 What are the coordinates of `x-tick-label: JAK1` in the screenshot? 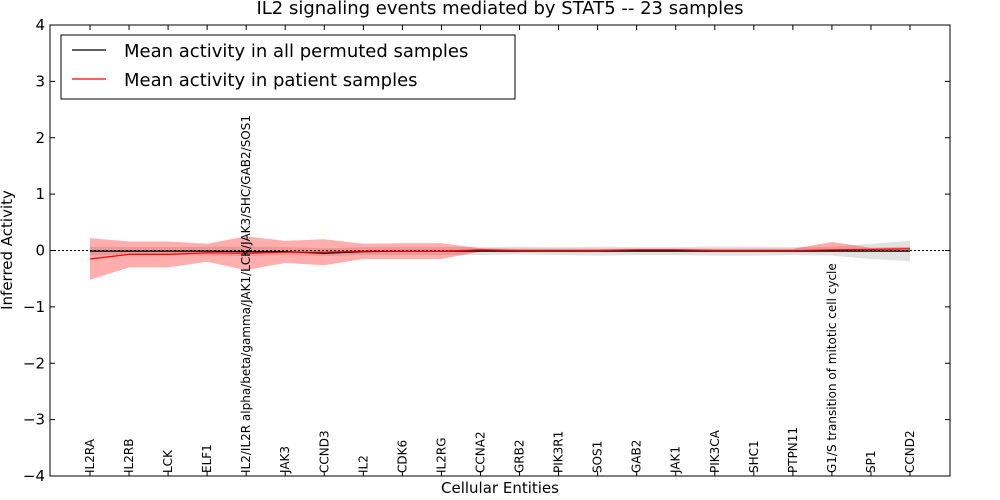 It's located at (676, 460).